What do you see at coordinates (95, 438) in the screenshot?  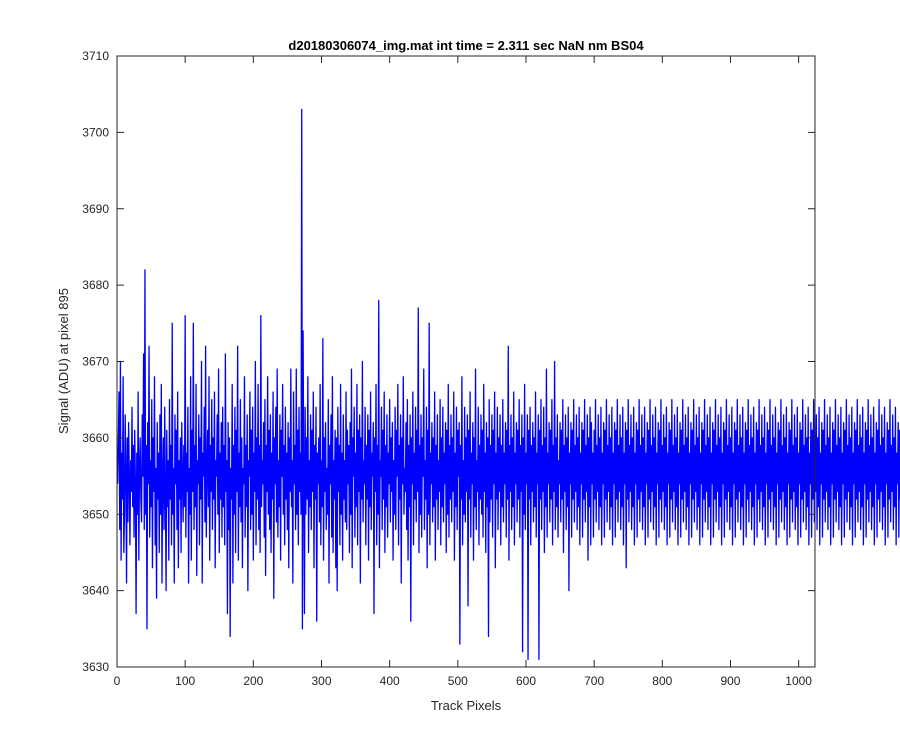 I see `y-tick-label: 3660` at bounding box center [95, 438].